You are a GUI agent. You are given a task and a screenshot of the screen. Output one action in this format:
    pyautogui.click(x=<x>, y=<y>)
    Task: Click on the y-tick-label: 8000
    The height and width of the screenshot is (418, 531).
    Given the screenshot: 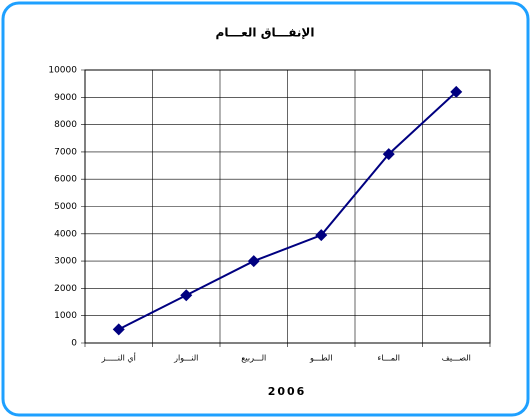 What is the action you would take?
    pyautogui.click(x=65, y=125)
    